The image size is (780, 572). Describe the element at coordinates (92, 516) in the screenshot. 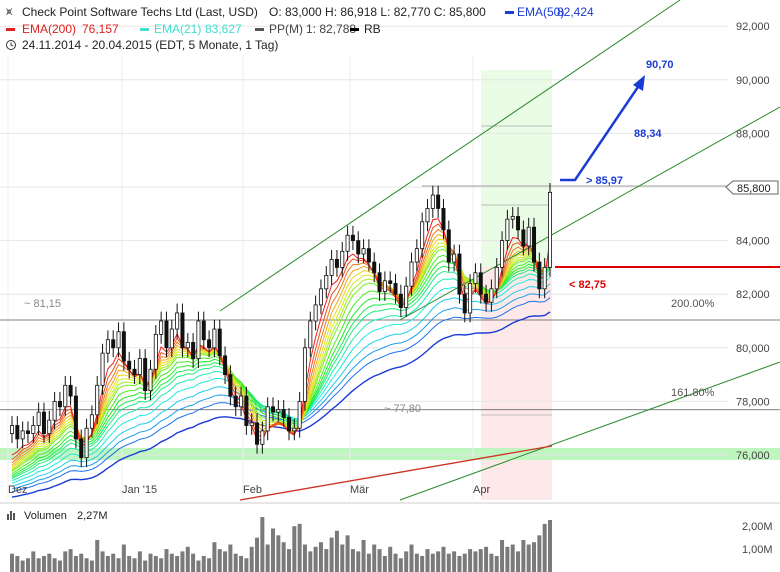

I see `volume-value: 2,27M` at that location.